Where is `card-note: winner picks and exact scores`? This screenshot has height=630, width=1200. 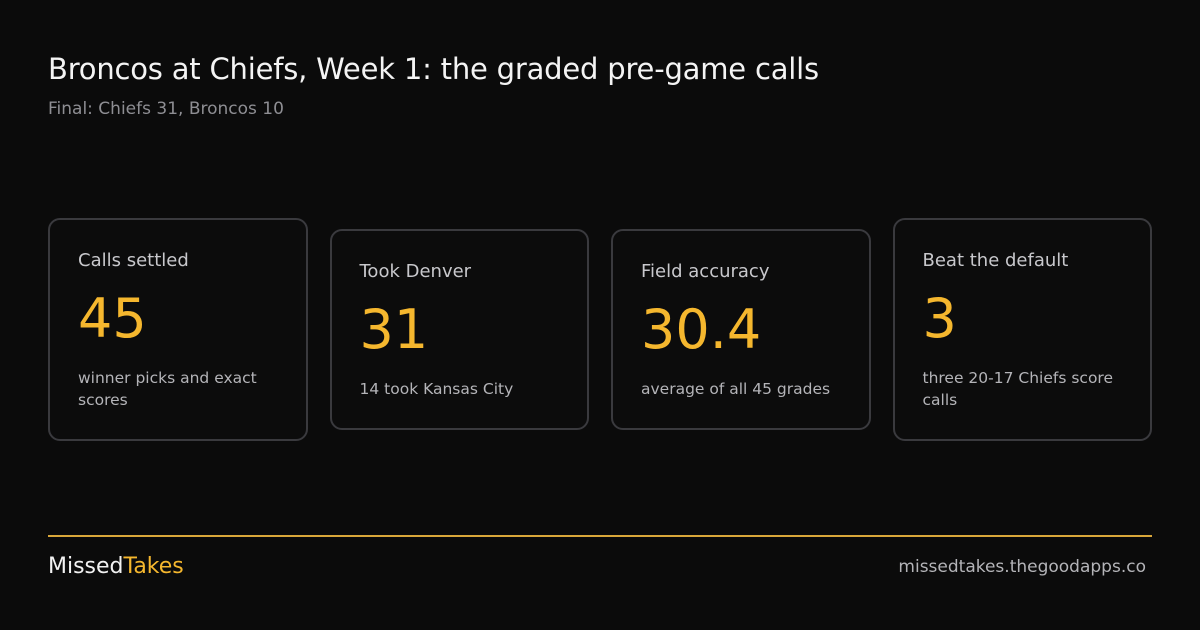 card-note: winner picks and exact scores is located at coordinates (167, 388).